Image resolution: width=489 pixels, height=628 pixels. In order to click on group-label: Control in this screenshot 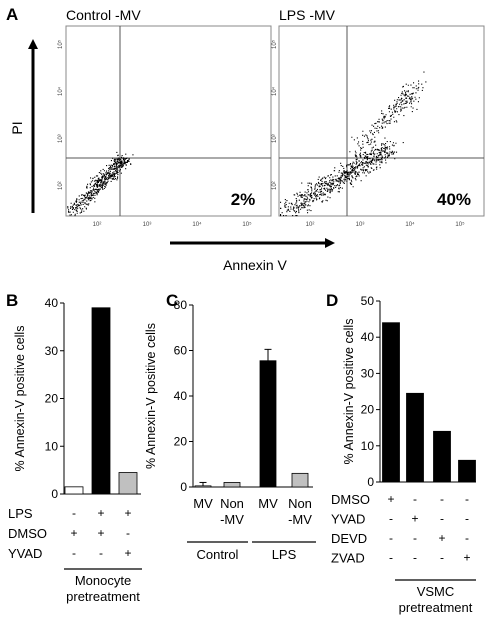, I will do `click(218, 554)`.